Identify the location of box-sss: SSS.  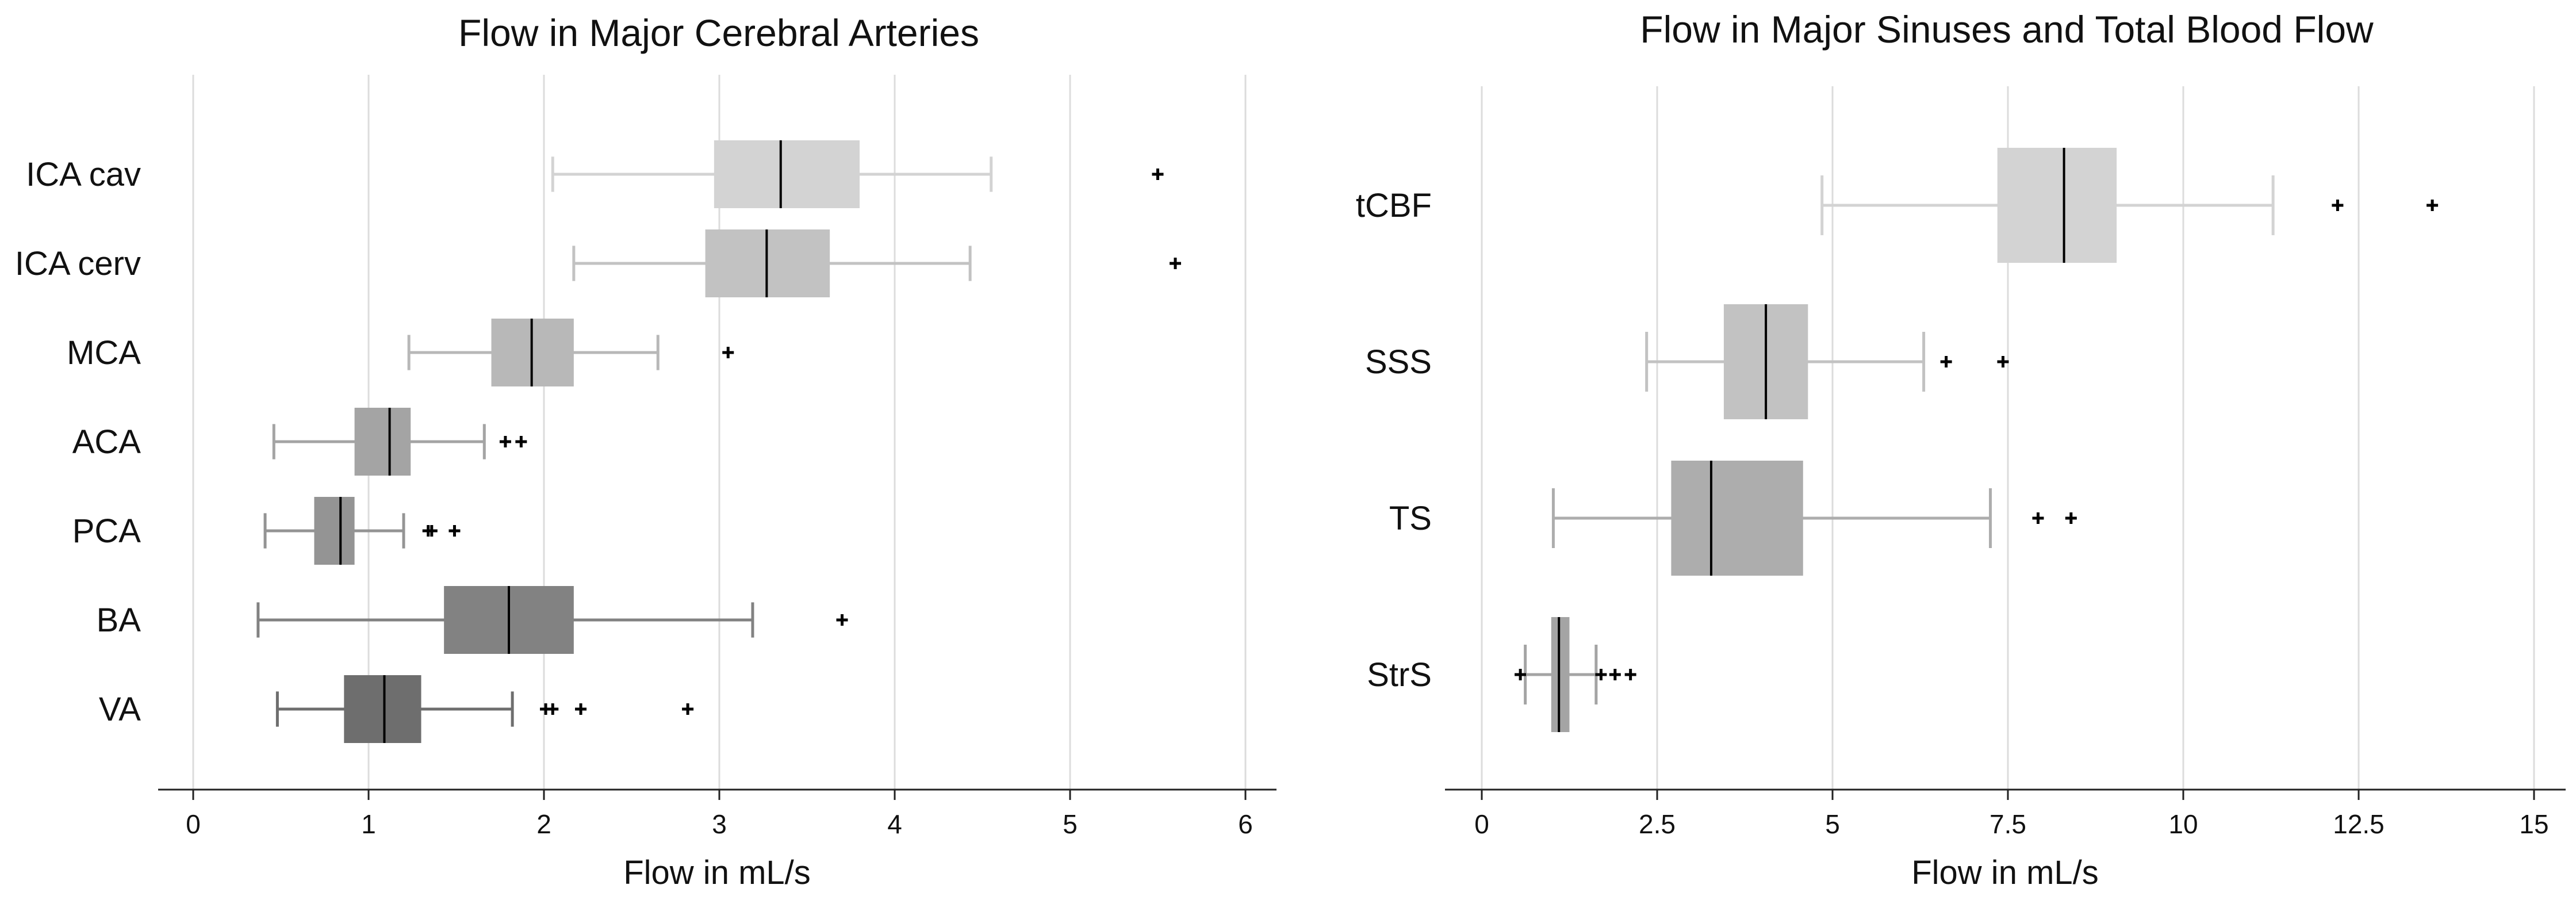
(1687, 361).